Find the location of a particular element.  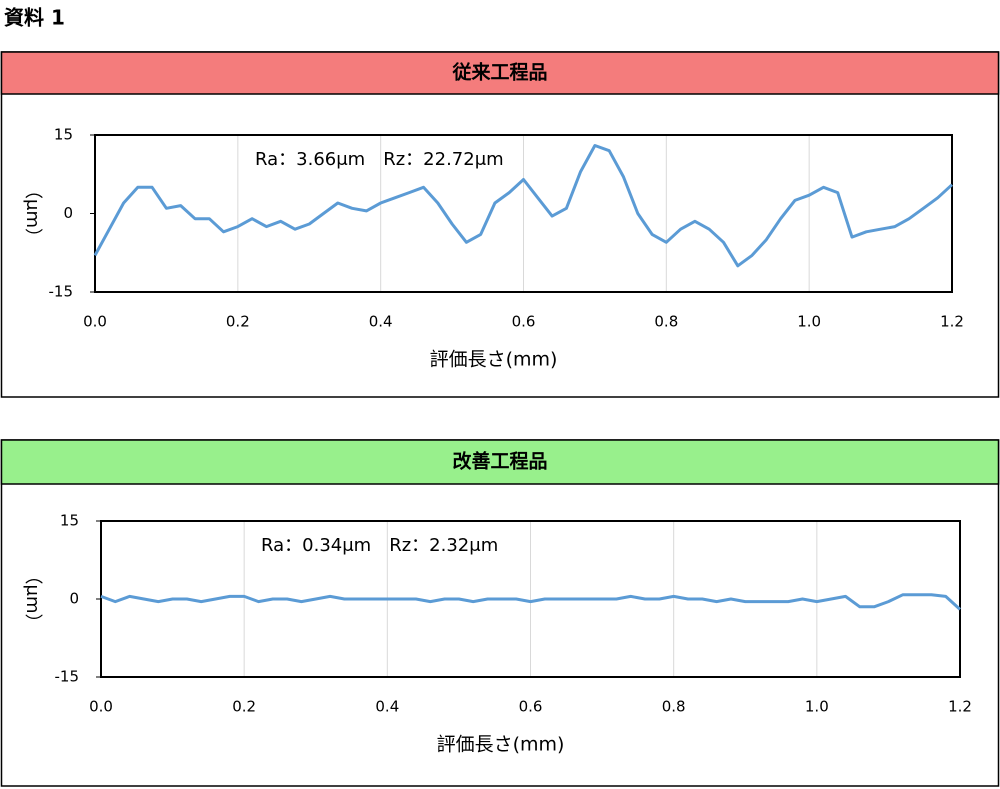

annotation: Ra：0.34μm Rz：2.32μm is located at coordinates (379, 545).